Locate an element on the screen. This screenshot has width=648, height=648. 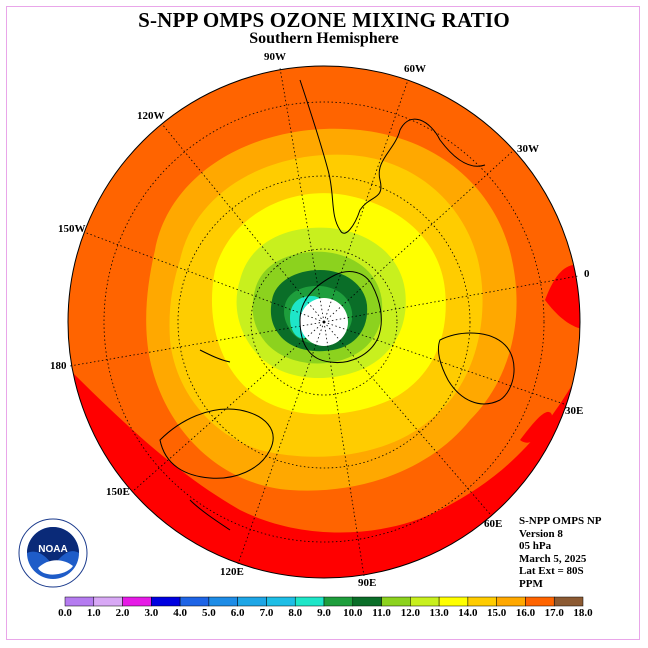
coastline-islands is located at coordinates (210, 515).